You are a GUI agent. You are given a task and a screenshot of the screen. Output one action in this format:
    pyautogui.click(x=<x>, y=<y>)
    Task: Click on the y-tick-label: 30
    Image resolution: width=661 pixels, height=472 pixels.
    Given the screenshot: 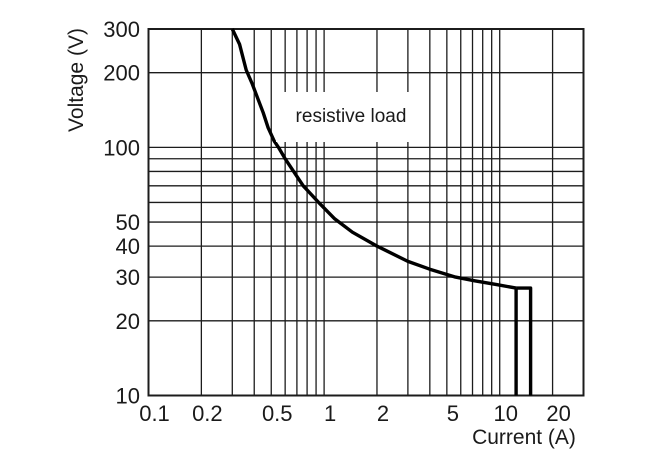 What is the action you would take?
    pyautogui.click(x=128, y=277)
    